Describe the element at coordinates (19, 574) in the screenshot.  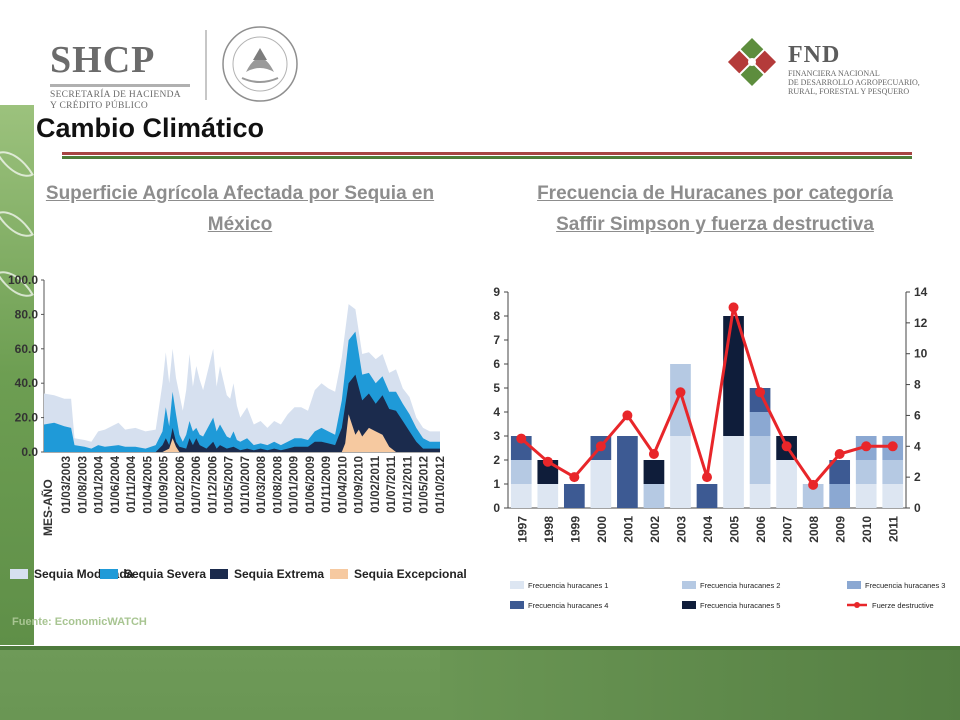
I see `legend-swatch-moderada` at that location.